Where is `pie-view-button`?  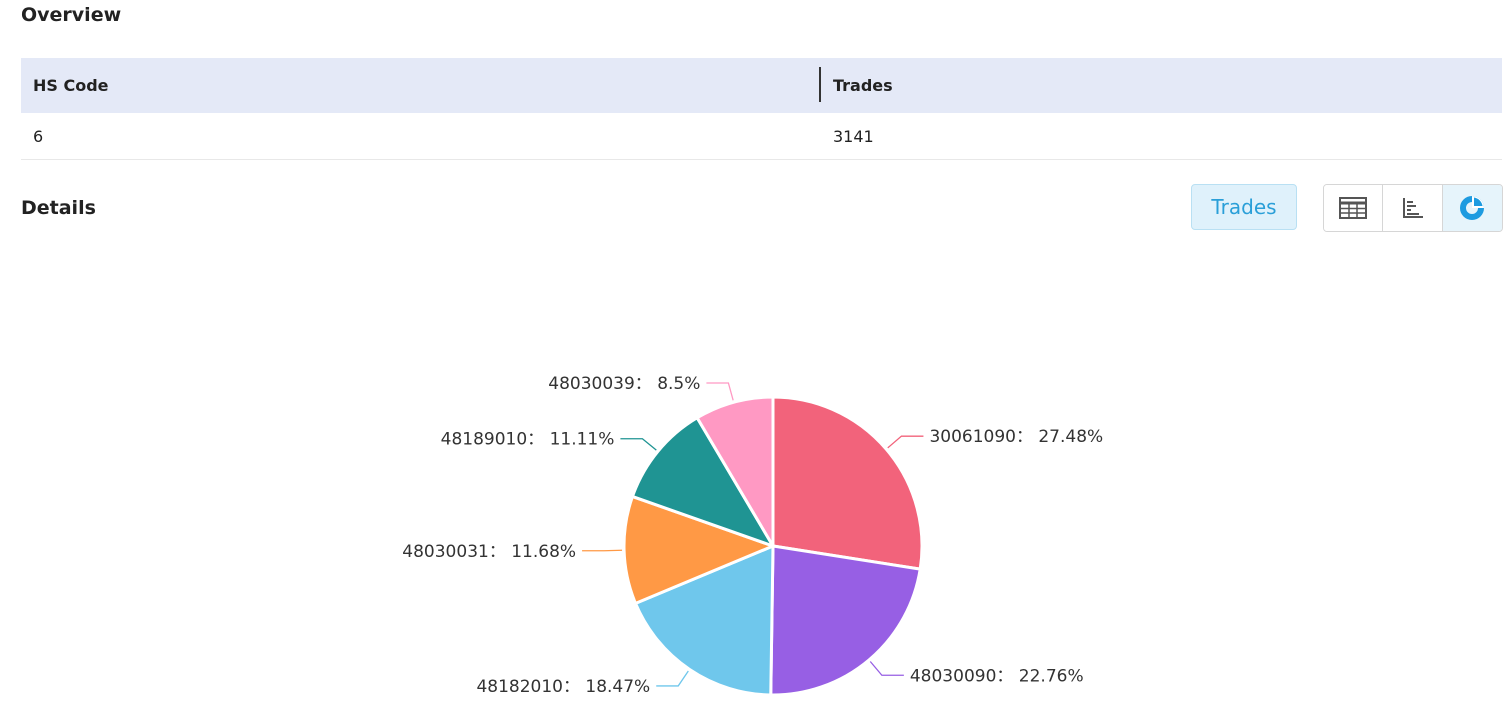
pie-view-button is located at coordinates (1472, 208).